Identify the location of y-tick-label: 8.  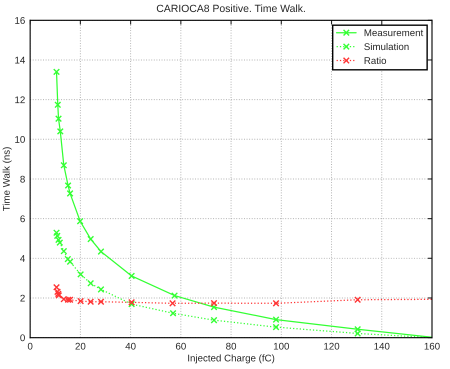
(22, 179).